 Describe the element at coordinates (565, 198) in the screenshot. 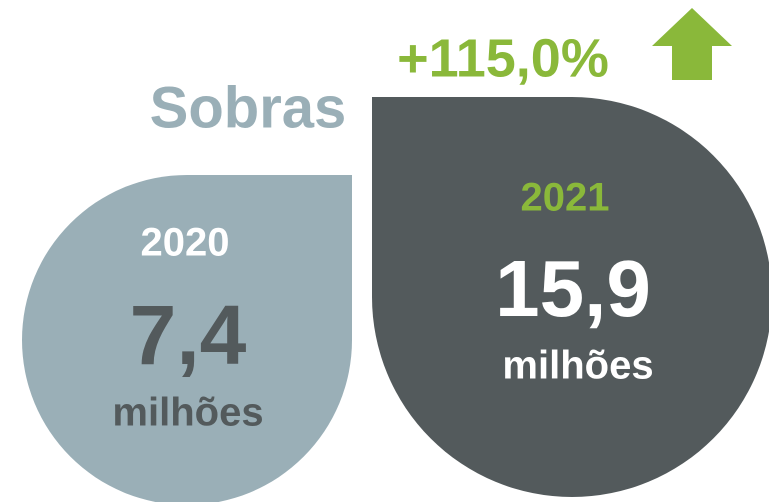

I see `year: 2021` at that location.